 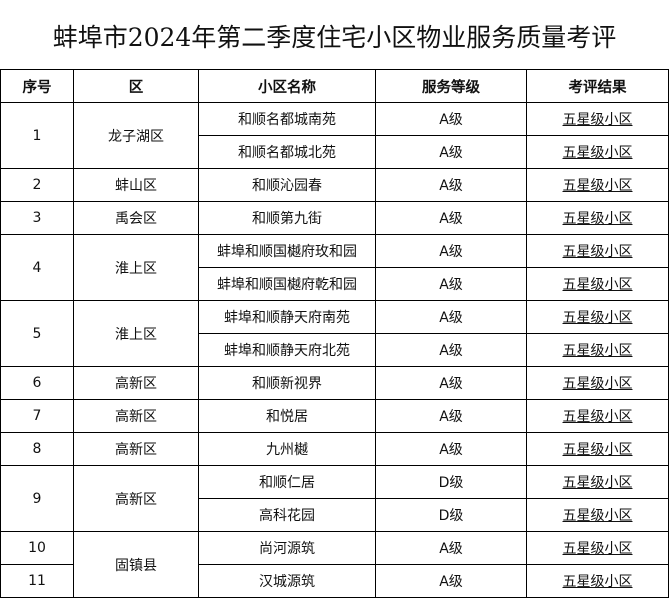 I want to click on table-row: 蚌埠和顺静天府北苑 A级 五星级小区, so click(x=335, y=350).